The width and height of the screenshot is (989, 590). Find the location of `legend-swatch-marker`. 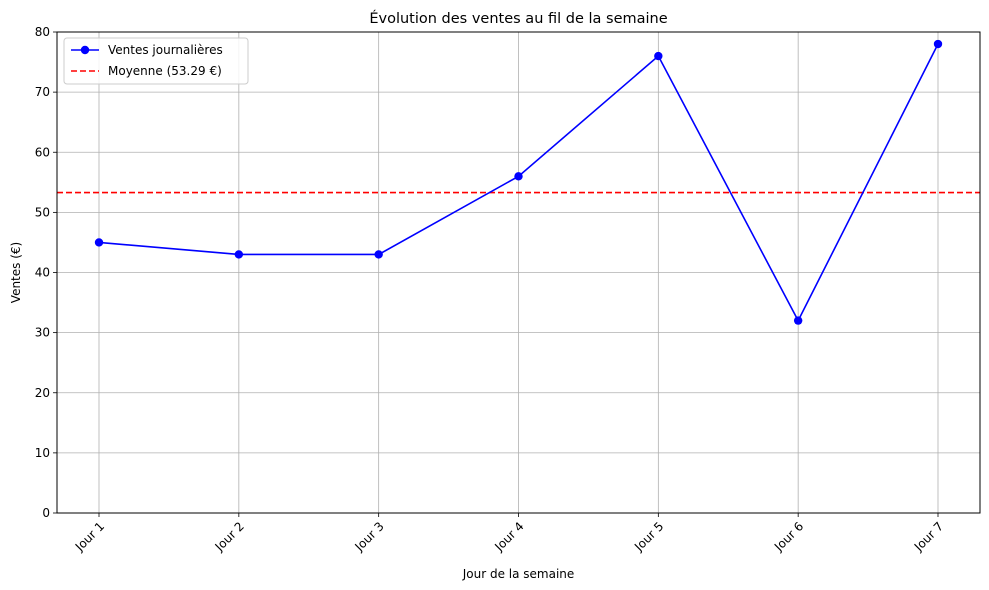

legend-swatch-marker is located at coordinates (85, 50).